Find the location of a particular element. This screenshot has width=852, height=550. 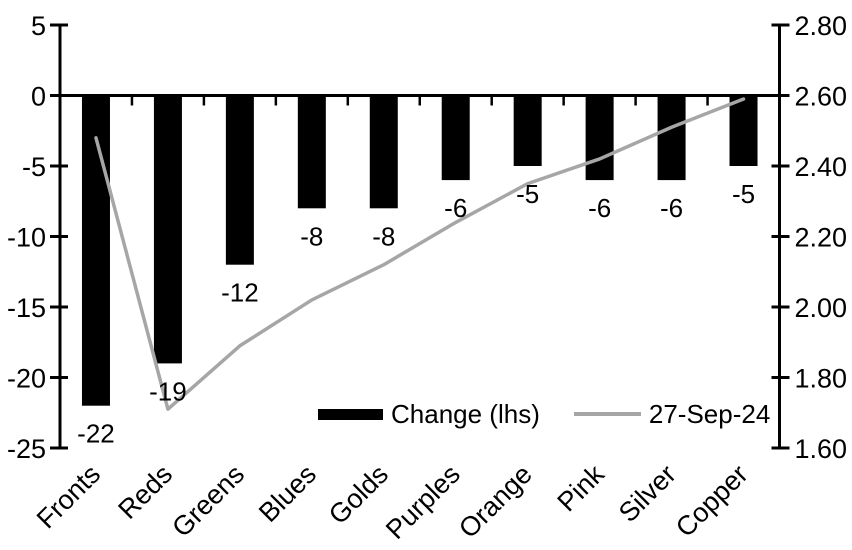

bar-purples is located at coordinates (455, 137).